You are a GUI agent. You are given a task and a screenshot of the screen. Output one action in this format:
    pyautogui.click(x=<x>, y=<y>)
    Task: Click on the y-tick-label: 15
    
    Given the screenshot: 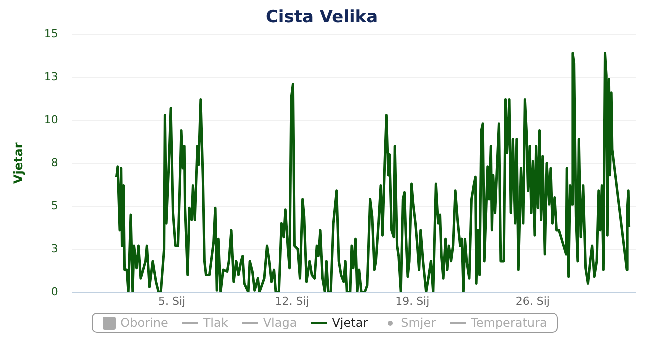 What is the action you would take?
    pyautogui.click(x=51, y=33)
    